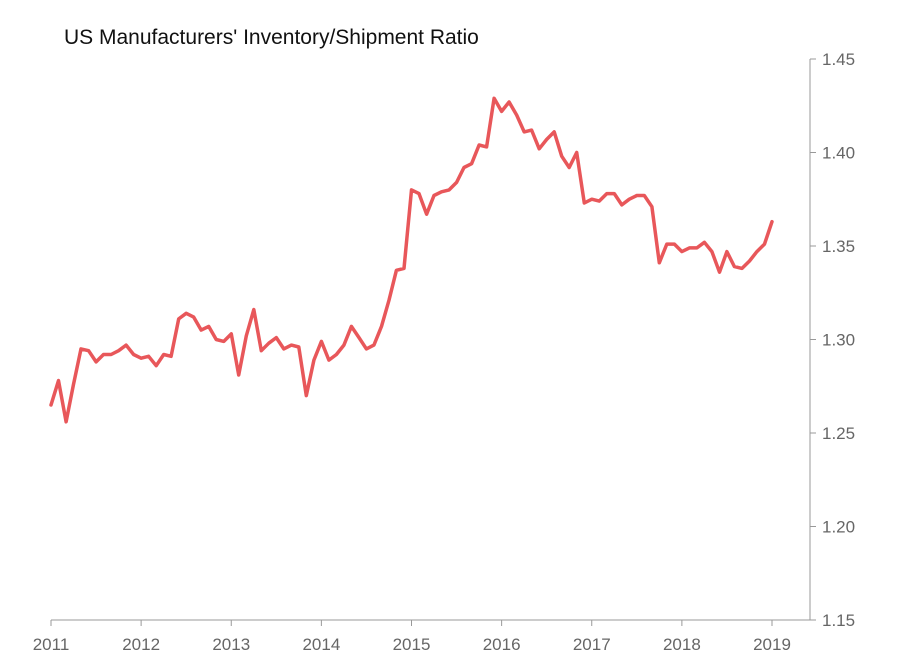 This screenshot has height=661, width=911. What do you see at coordinates (838, 433) in the screenshot?
I see `y-tick-label: 1.25` at bounding box center [838, 433].